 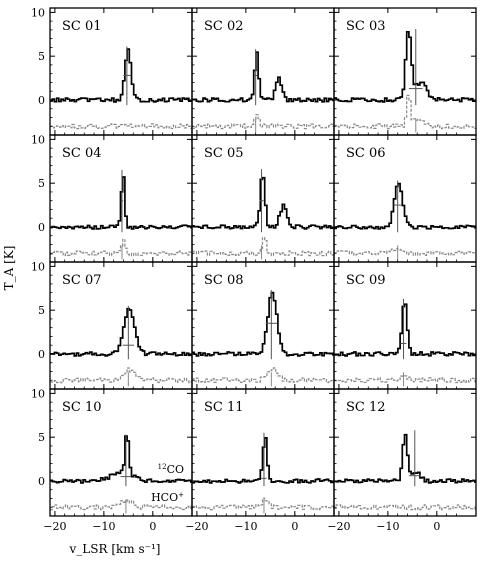 I want to click on panel-1: SC 01 0 5 10, so click(x=112, y=71).